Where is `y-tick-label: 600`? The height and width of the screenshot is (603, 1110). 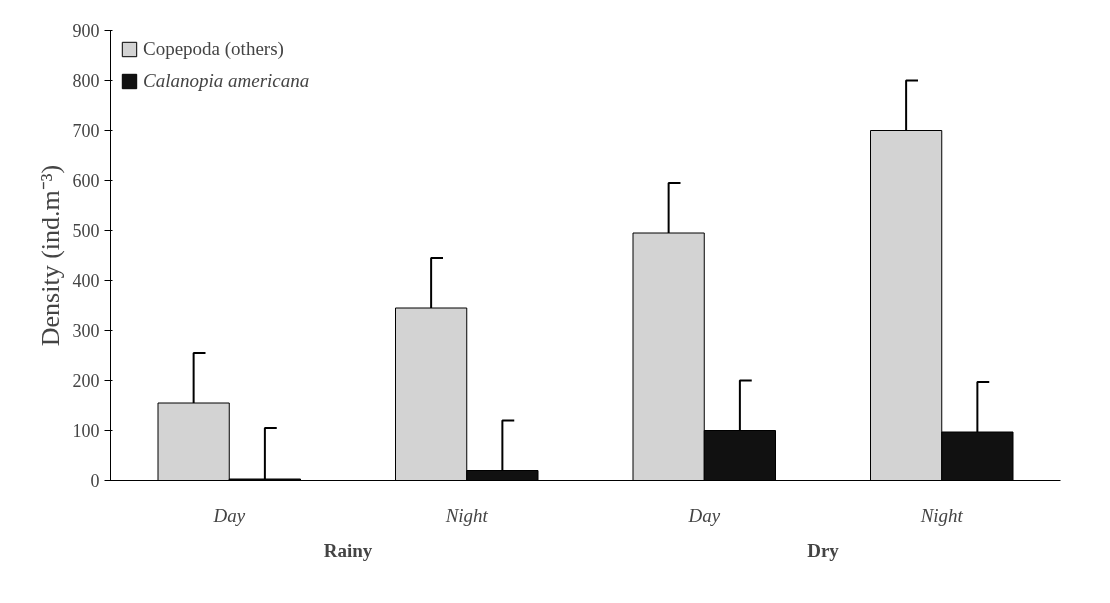
y-tick-label: 600 is located at coordinates (86, 181).